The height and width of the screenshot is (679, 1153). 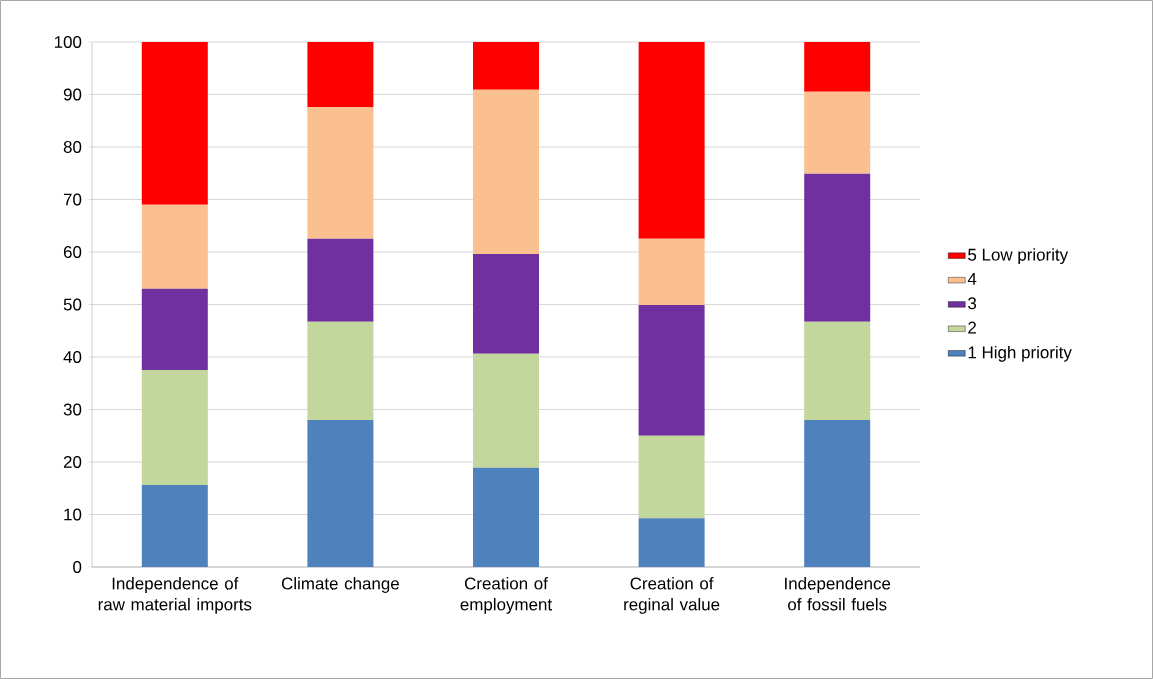 What do you see at coordinates (1018, 256) in the screenshot?
I see `legend-label: 5 Low priority` at bounding box center [1018, 256].